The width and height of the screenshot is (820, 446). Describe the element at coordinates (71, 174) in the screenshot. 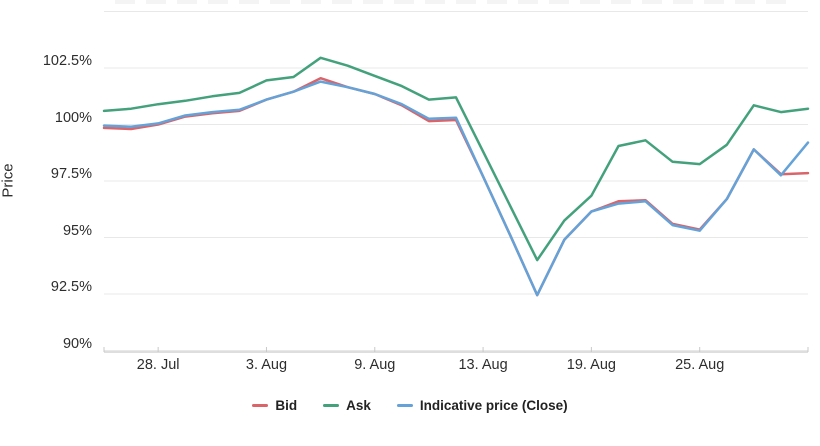

I see `y-tick-label: 97.5%` at that location.